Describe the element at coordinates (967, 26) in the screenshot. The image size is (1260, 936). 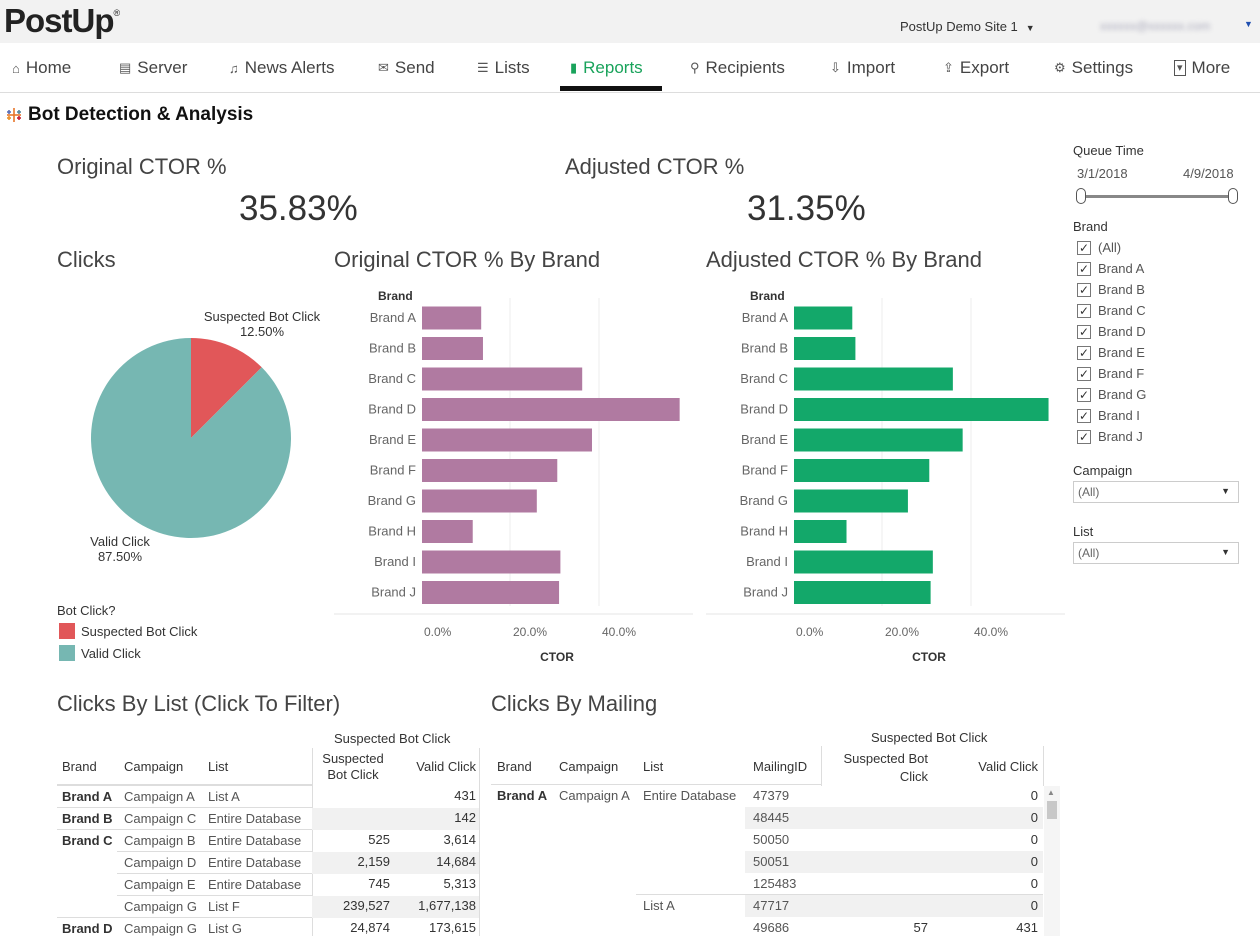
I see `site-selector: PostUp Demo Site 1 ▼` at that location.